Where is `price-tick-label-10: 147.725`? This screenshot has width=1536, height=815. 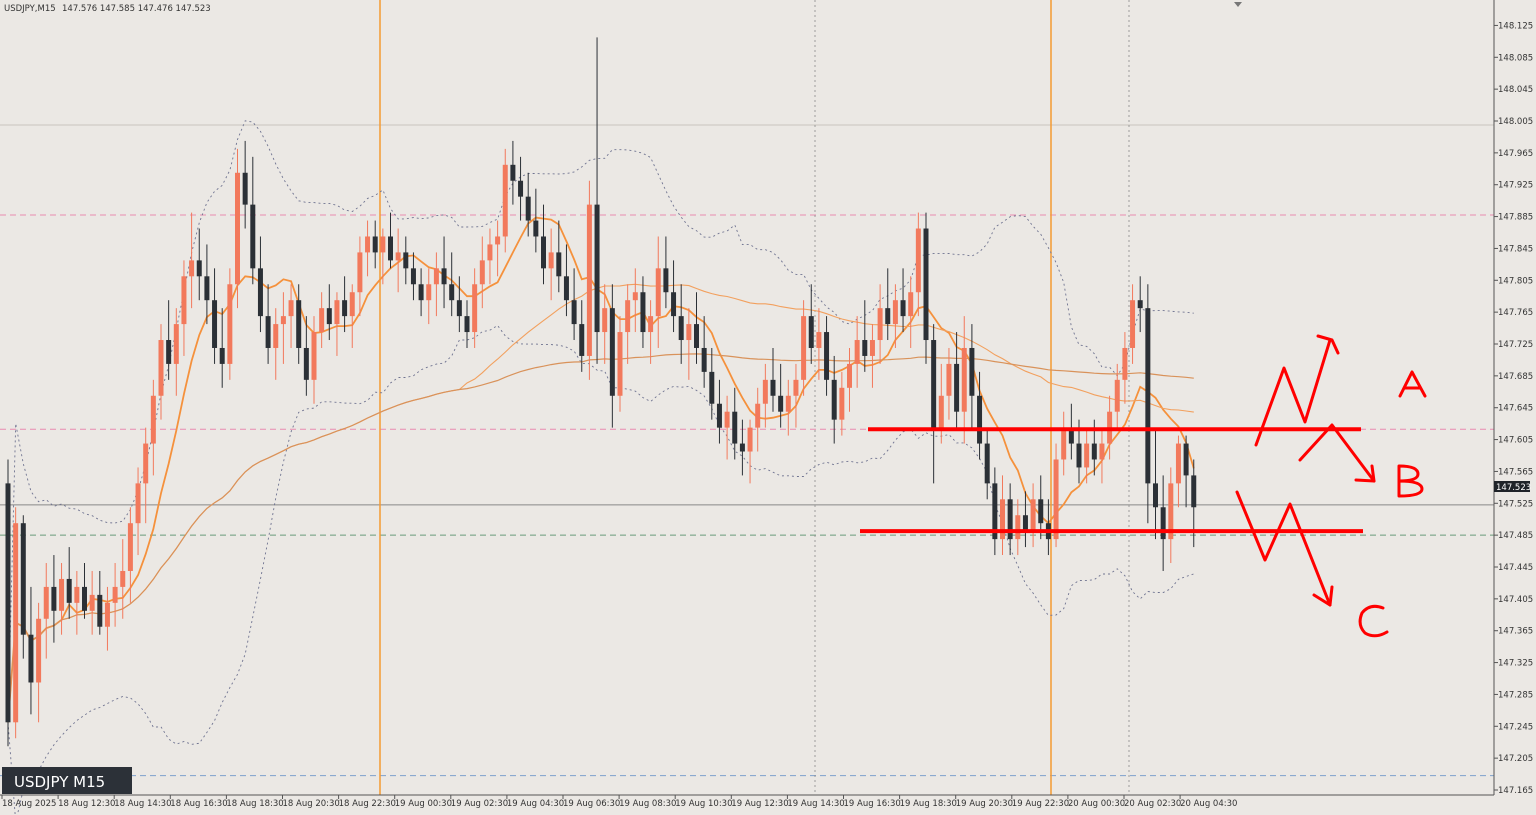 price-tick-label-10: 147.725 is located at coordinates (1515, 345).